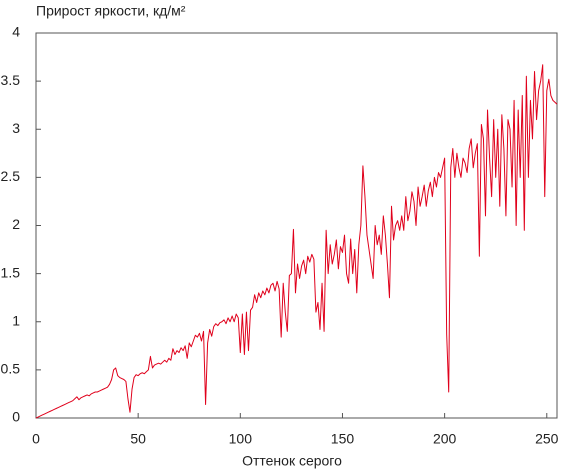 Image resolution: width=561 pixels, height=471 pixels. I want to click on x-tick-label: 200, so click(445, 439).